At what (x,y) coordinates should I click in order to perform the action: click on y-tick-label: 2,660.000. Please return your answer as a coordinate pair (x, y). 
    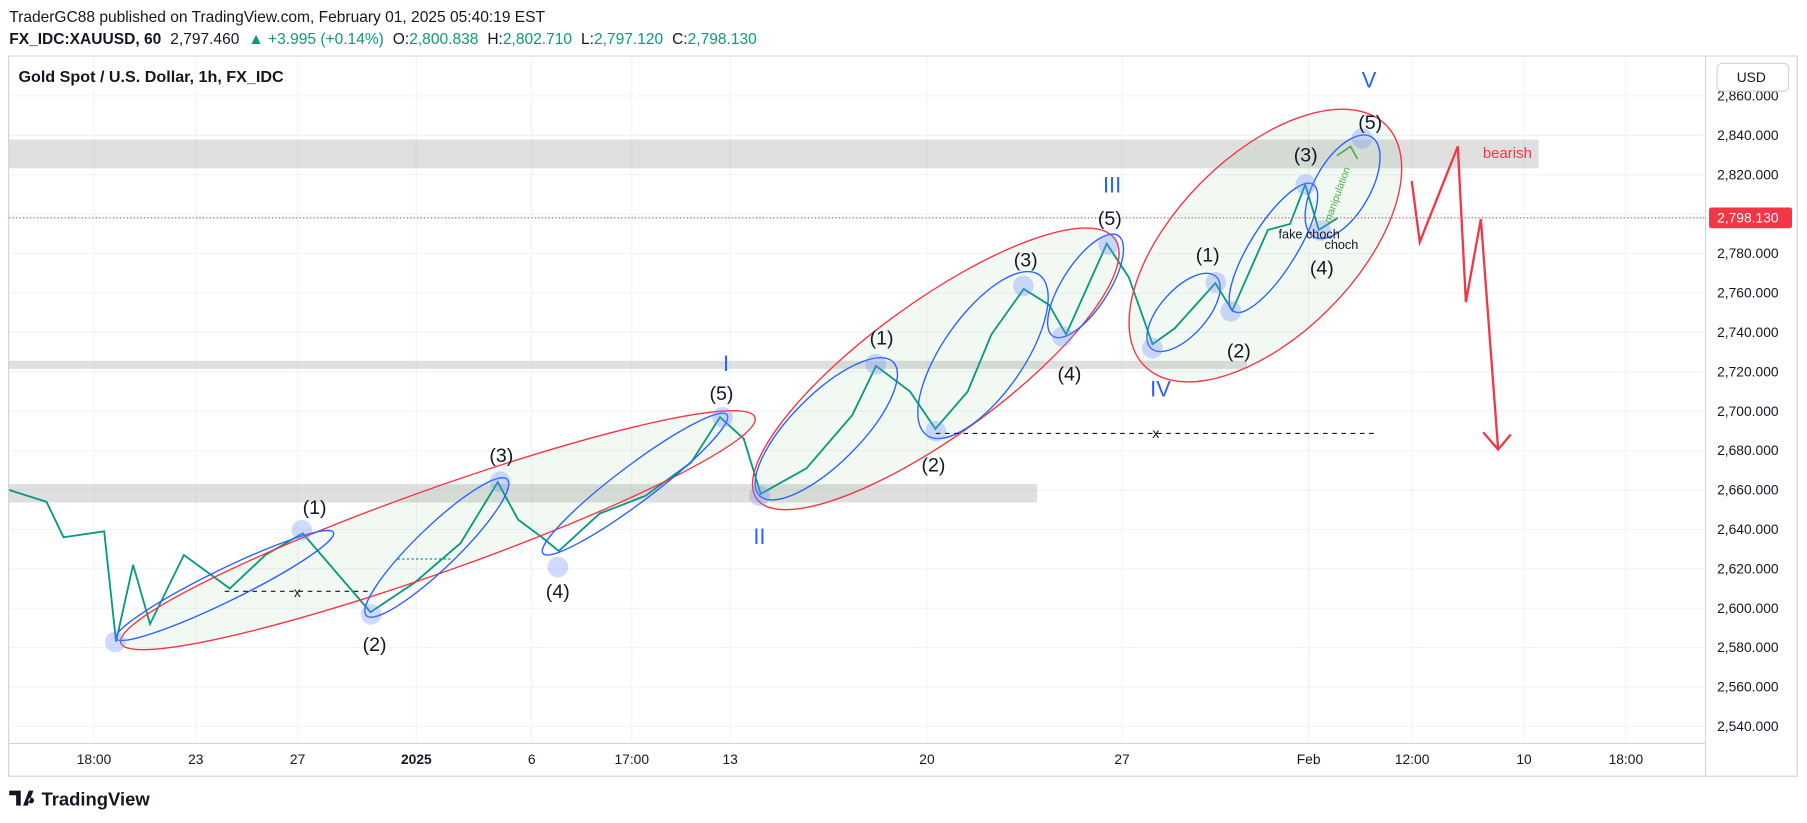
    Looking at the image, I should click on (1748, 490).